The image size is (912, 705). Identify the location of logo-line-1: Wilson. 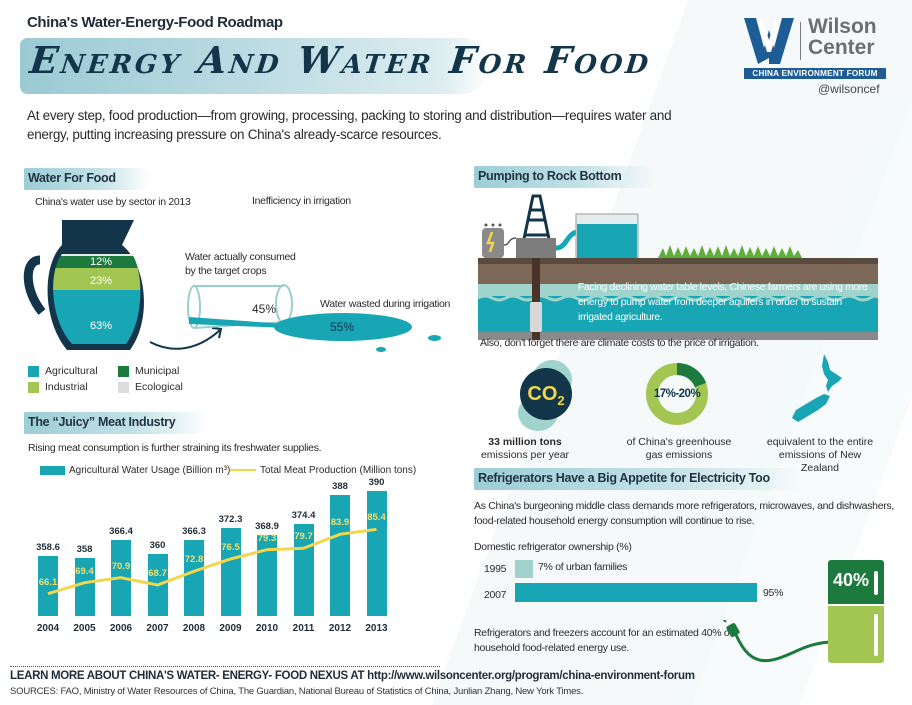
(842, 26).